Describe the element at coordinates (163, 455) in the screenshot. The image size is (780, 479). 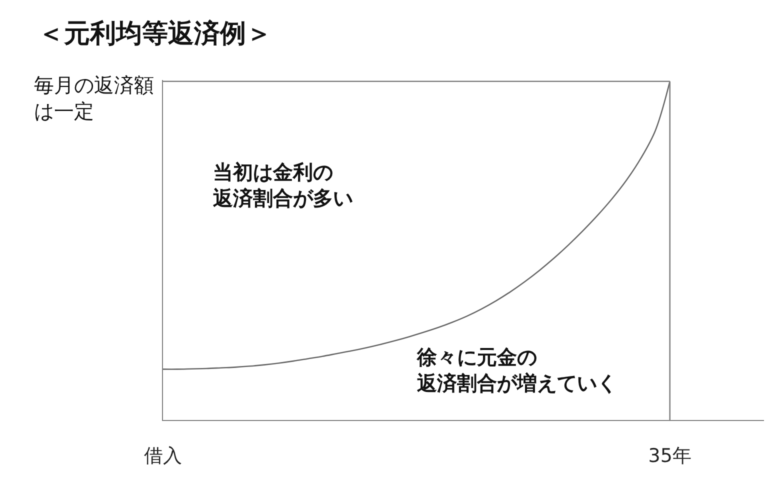
I see `x-tick-label: 借入` at that location.